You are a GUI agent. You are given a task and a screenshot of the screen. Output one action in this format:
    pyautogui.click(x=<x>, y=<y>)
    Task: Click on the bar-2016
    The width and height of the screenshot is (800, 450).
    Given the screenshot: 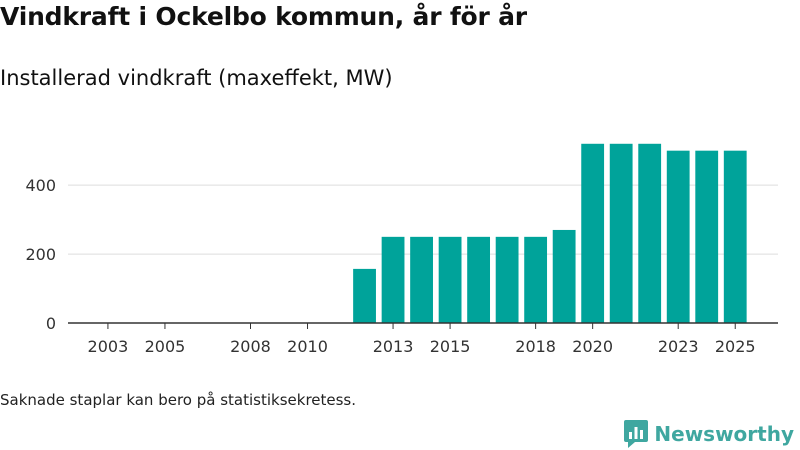 What is the action you would take?
    pyautogui.click(x=479, y=279)
    